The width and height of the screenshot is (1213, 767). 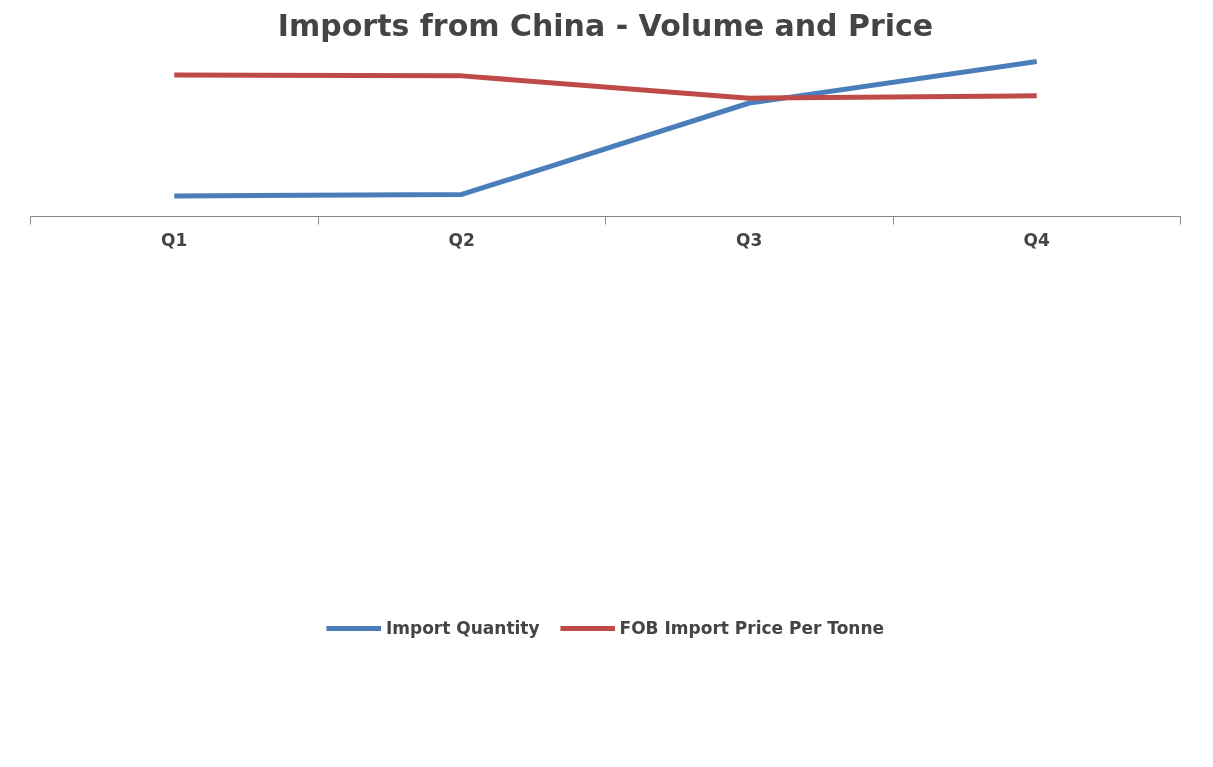 What do you see at coordinates (462, 628) in the screenshot?
I see `legend-label: Import Quantity` at bounding box center [462, 628].